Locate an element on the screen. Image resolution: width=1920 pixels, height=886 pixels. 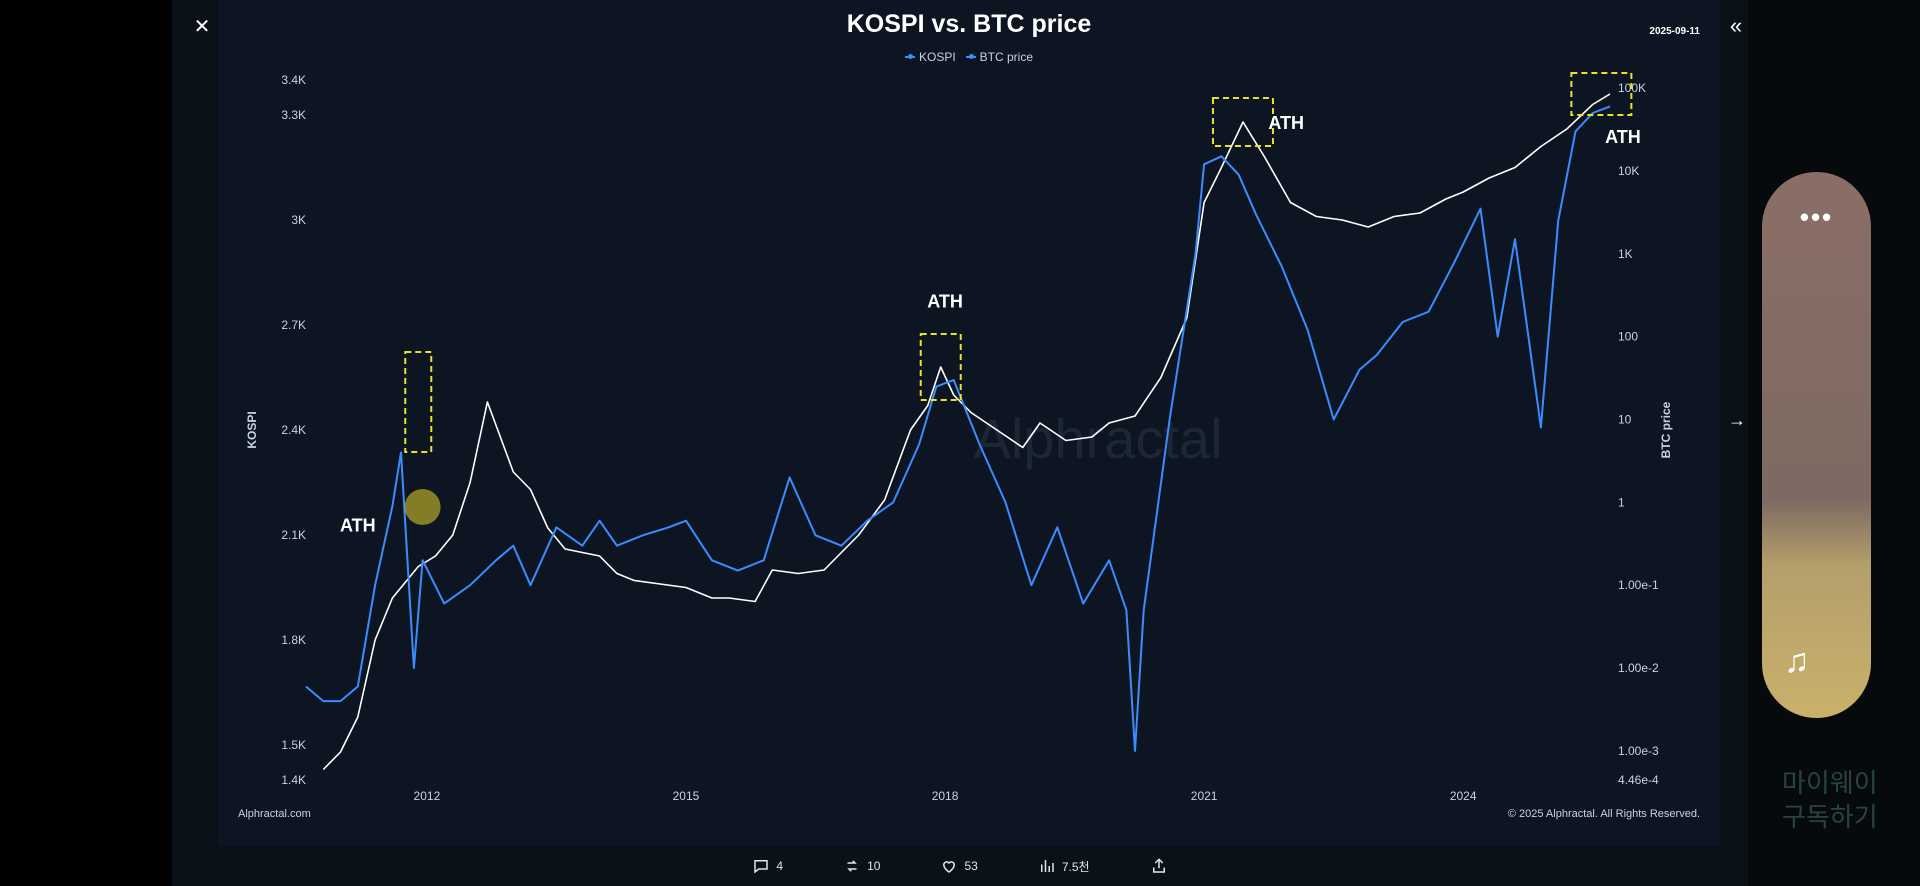
post-action-bar: 4 10 53 7.5천 is located at coordinates (960, 866).